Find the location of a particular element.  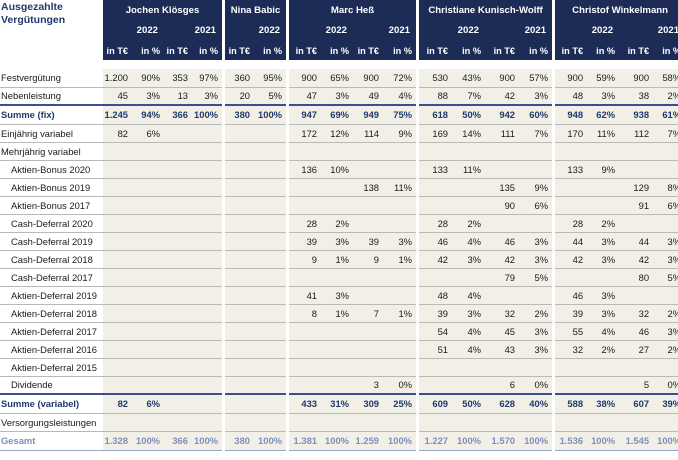

value-cell: 628 is located at coordinates (502, 404).